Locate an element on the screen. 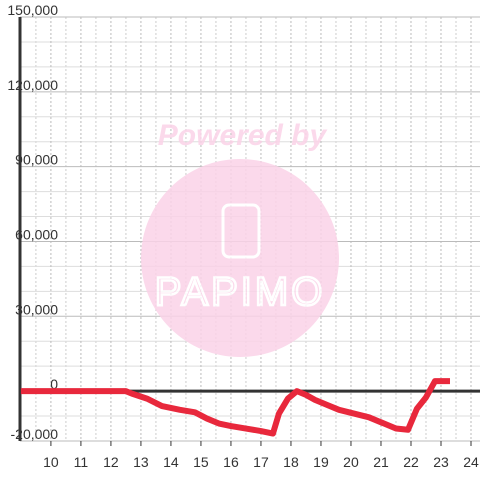  watermark-logo: PAPIMO is located at coordinates (240, 292).